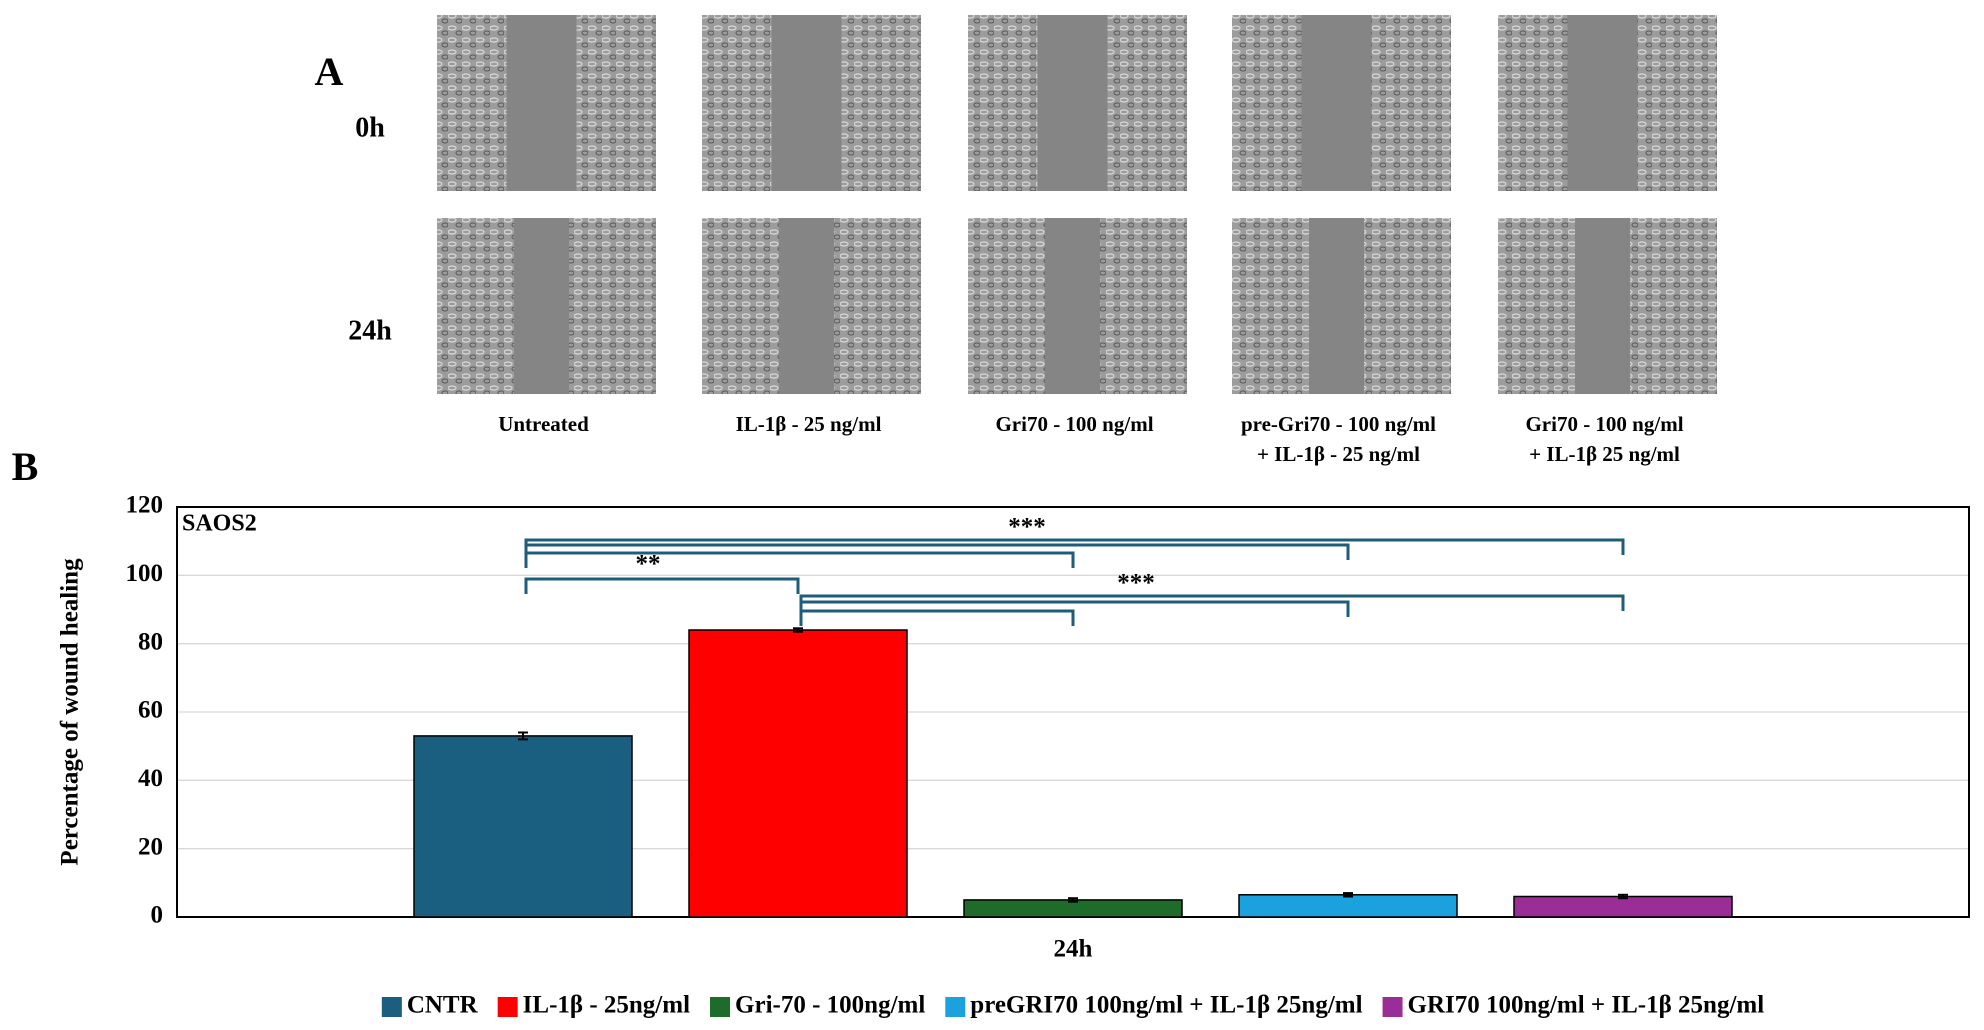 The width and height of the screenshot is (1984, 1030). What do you see at coordinates (543, 424) in the screenshot?
I see `column-label: Untreated` at bounding box center [543, 424].